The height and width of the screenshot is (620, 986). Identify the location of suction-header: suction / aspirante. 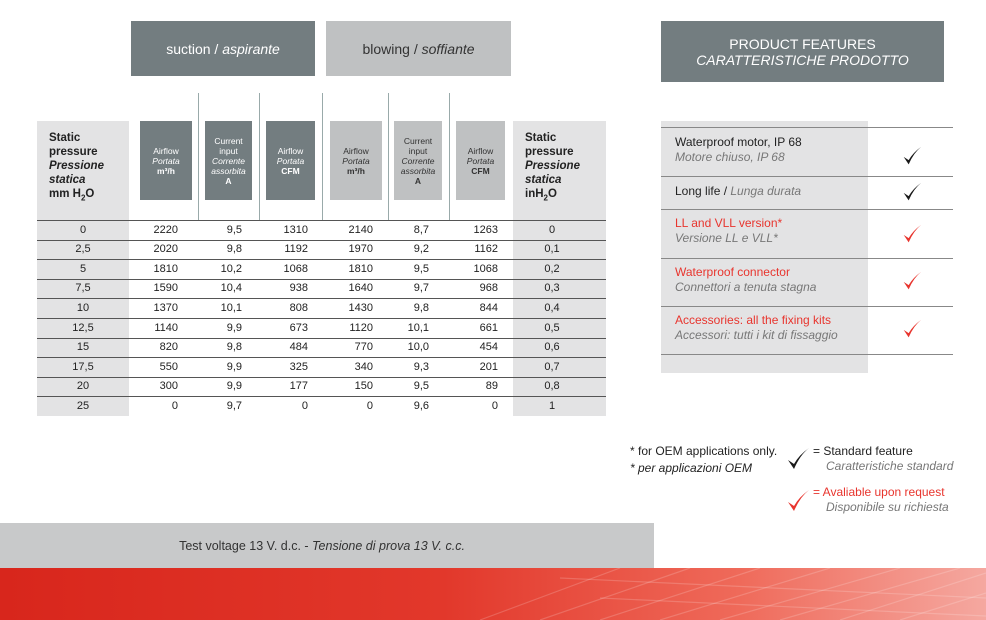
(223, 48).